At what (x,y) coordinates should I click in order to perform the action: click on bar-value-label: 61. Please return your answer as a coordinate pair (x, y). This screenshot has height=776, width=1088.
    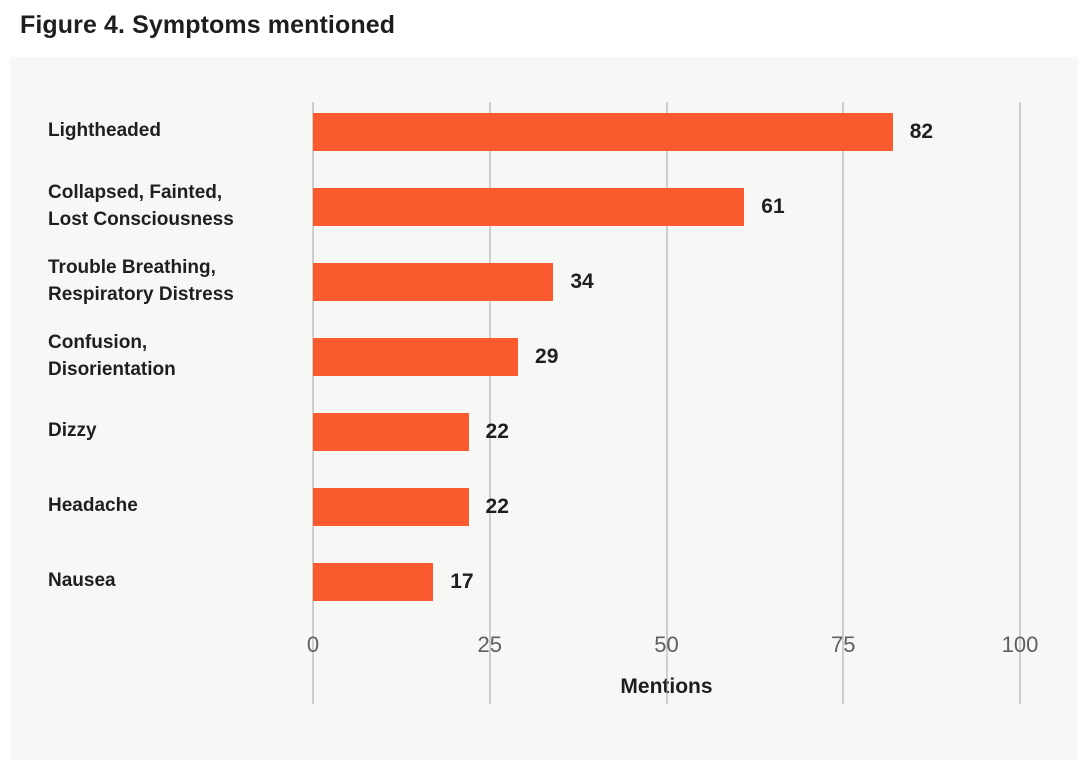
    Looking at the image, I should click on (773, 206).